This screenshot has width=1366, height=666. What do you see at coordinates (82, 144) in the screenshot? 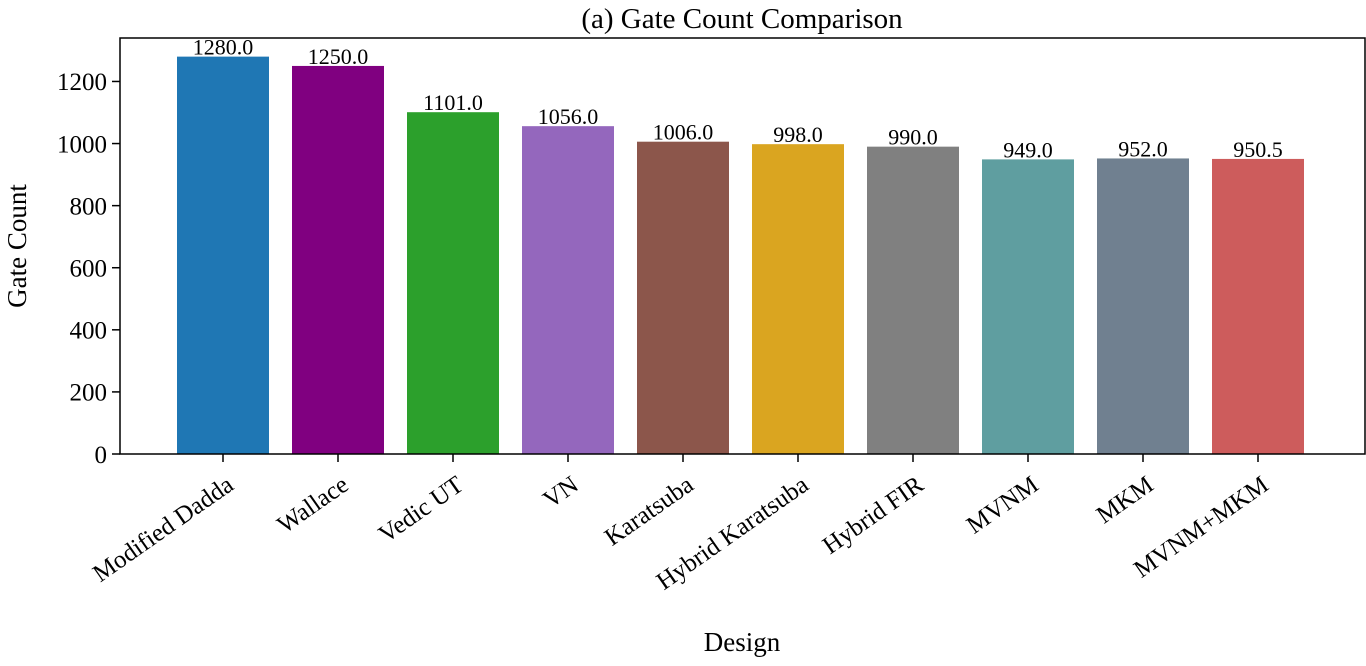
I see `y-tick-label-5: 1000` at bounding box center [82, 144].